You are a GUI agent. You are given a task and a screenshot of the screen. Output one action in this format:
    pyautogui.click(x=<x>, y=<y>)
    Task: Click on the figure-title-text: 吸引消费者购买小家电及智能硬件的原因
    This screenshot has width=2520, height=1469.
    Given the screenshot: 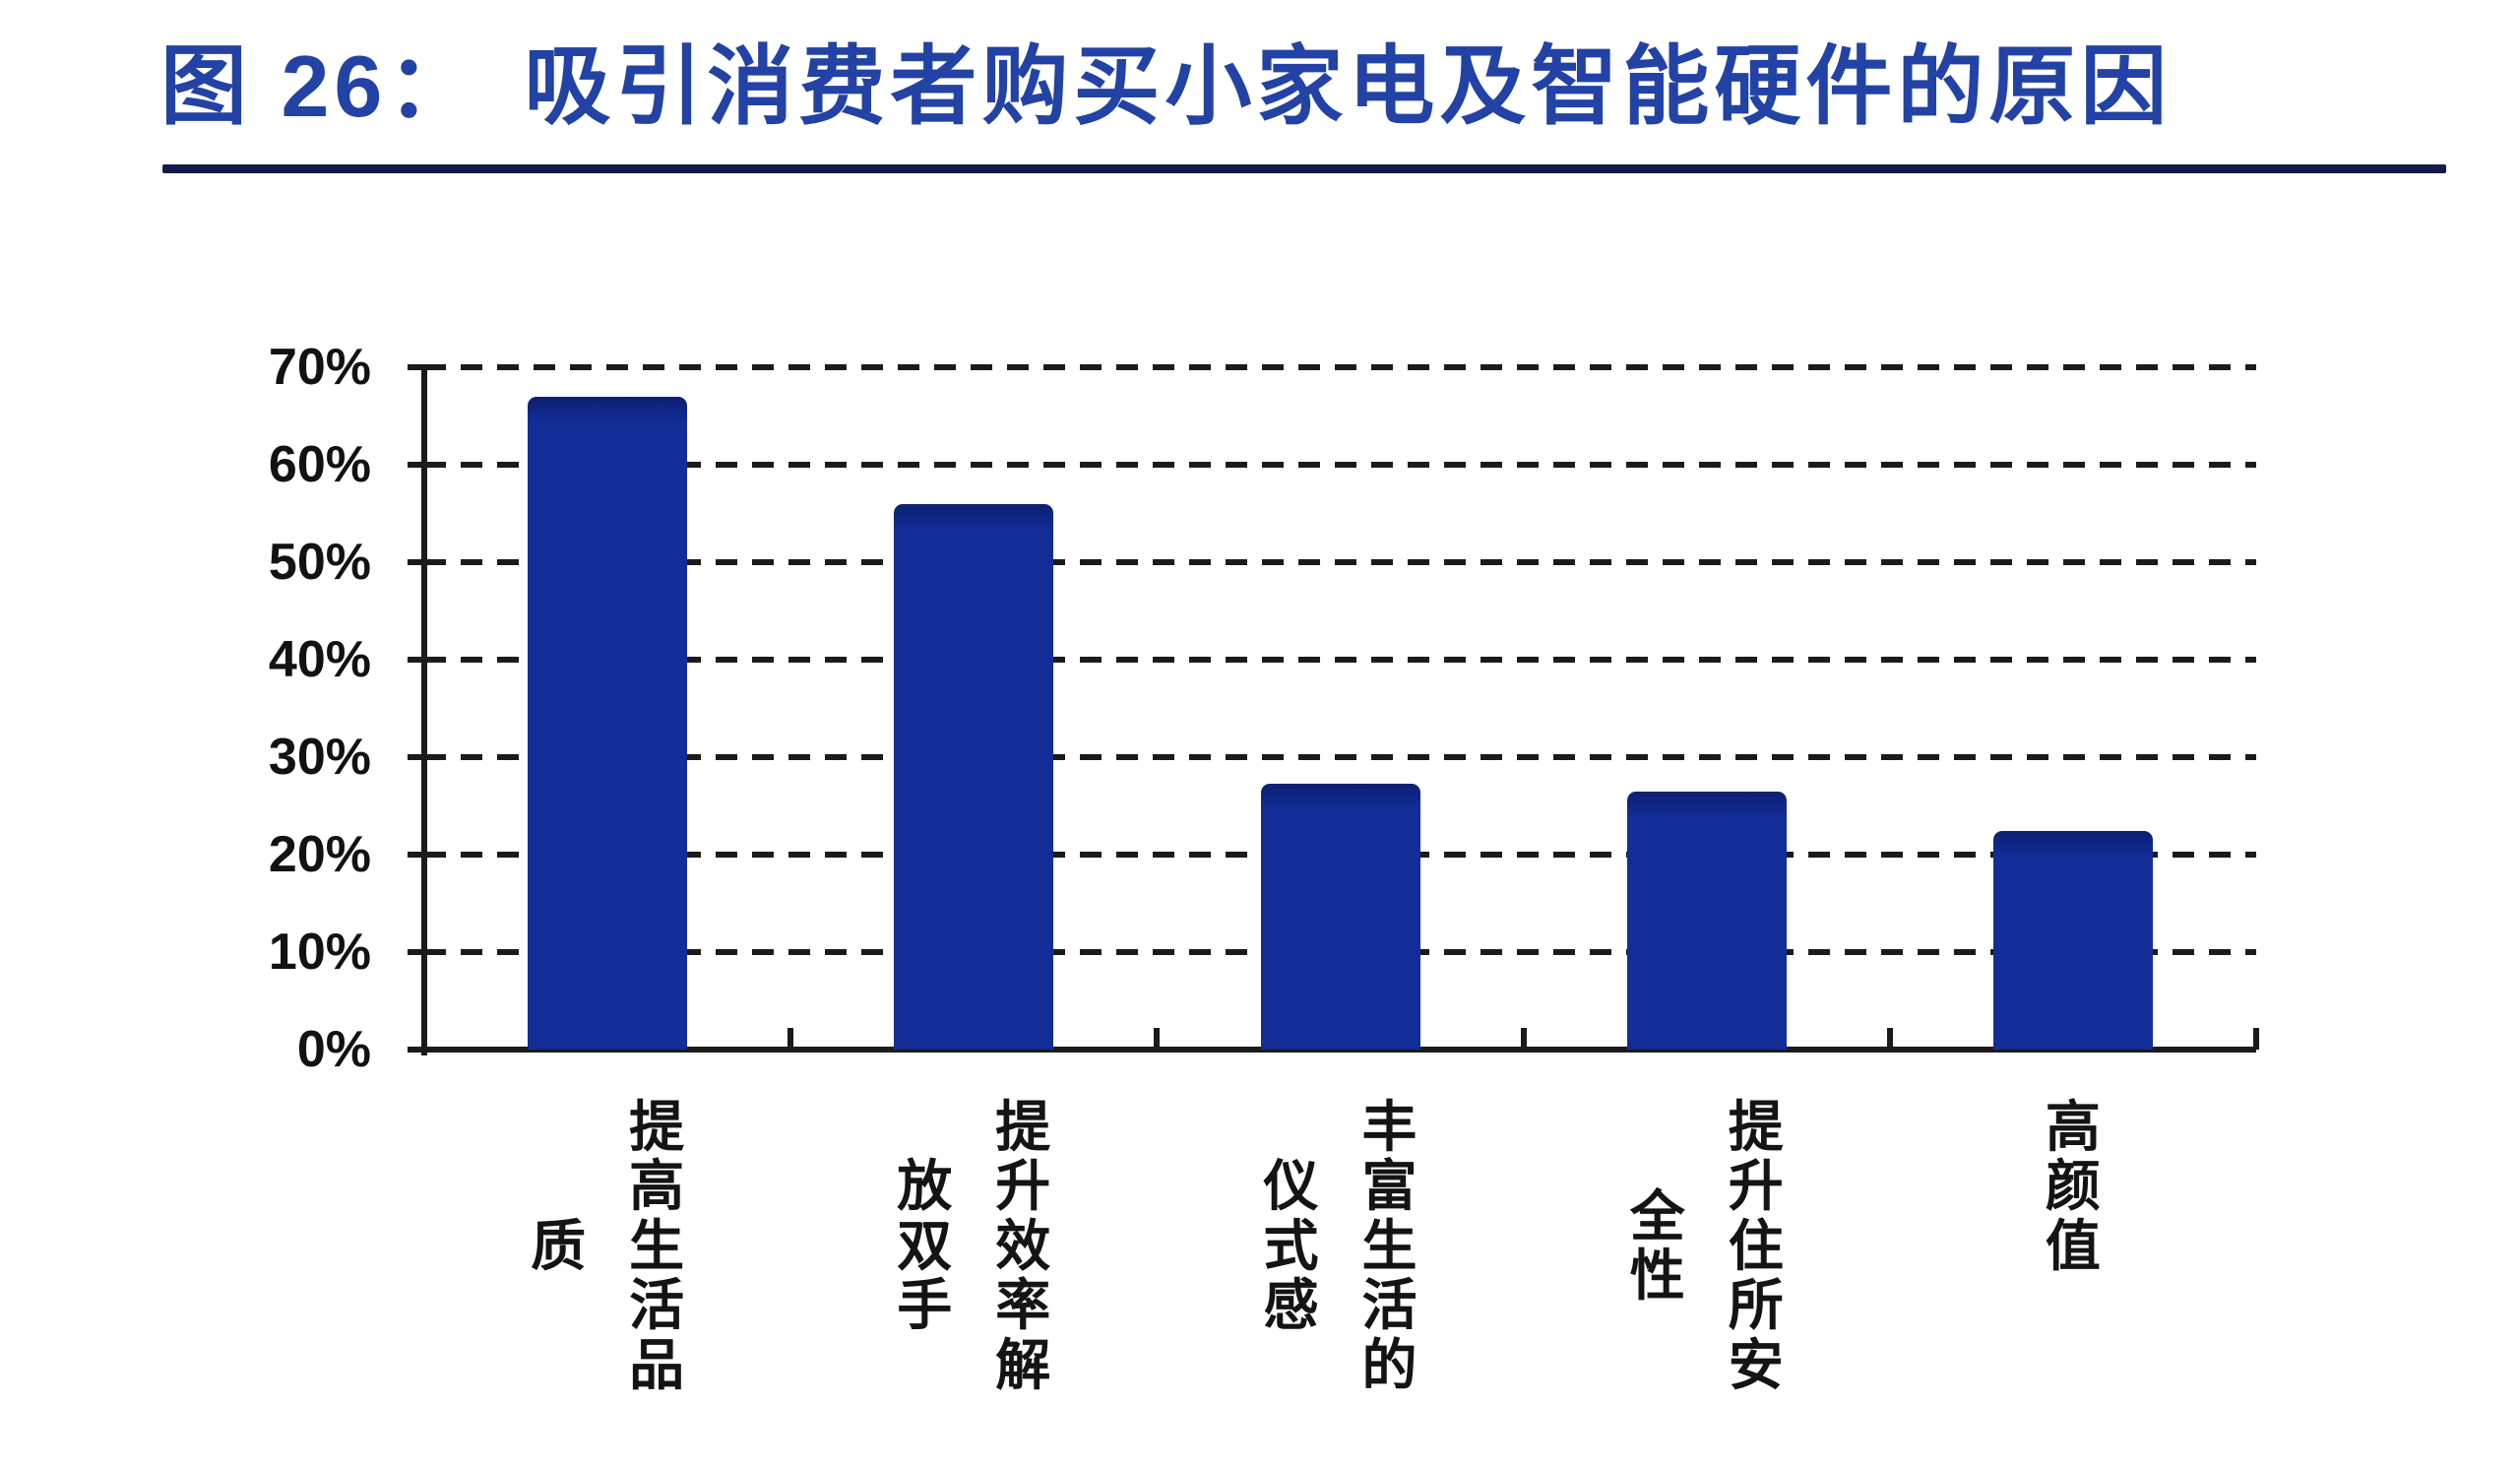 What is the action you would take?
    pyautogui.click(x=1348, y=86)
    